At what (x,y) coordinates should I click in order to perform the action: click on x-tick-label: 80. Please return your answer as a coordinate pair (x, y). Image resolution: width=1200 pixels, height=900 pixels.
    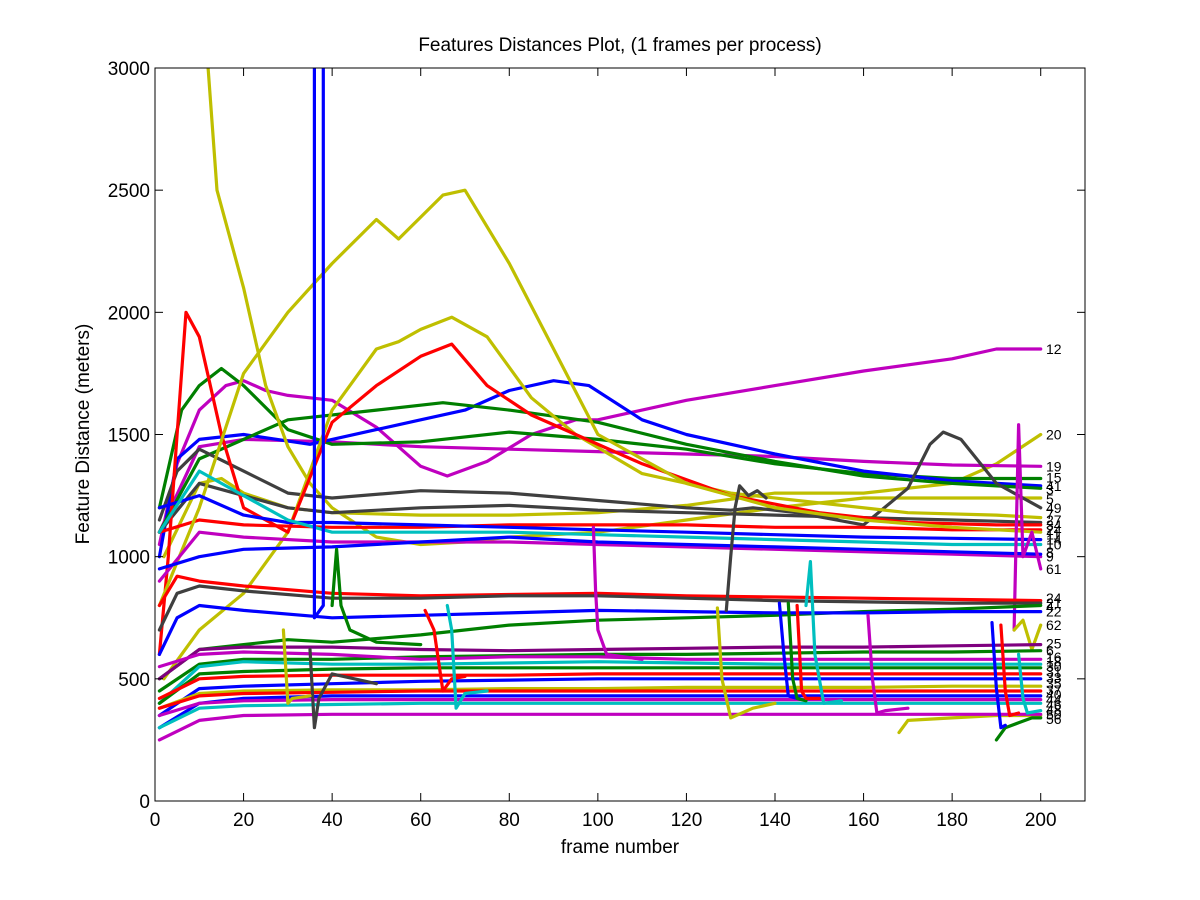
    Looking at the image, I should click on (509, 820).